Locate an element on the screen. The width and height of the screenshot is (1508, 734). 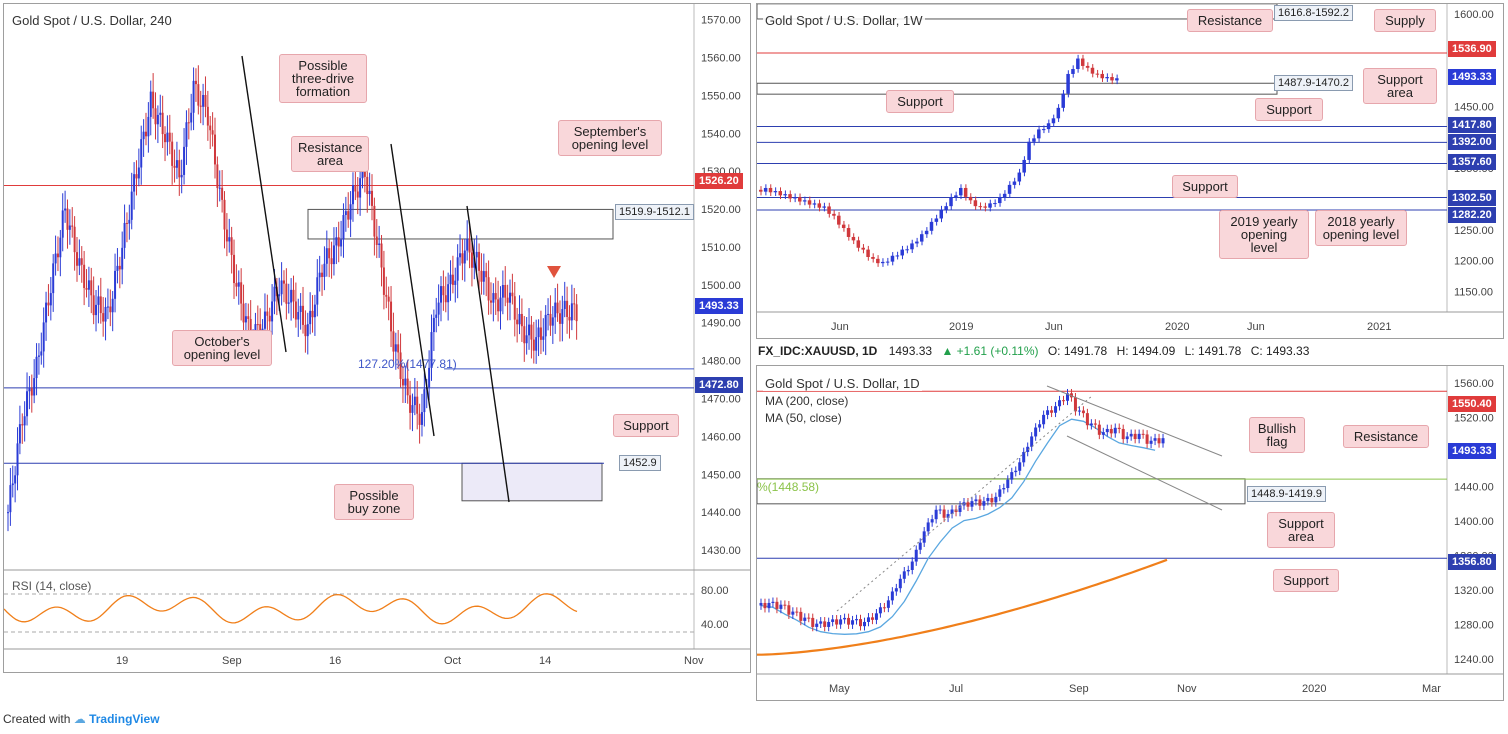
y-tick-label: 1500.00 is located at coordinates (721, 286).